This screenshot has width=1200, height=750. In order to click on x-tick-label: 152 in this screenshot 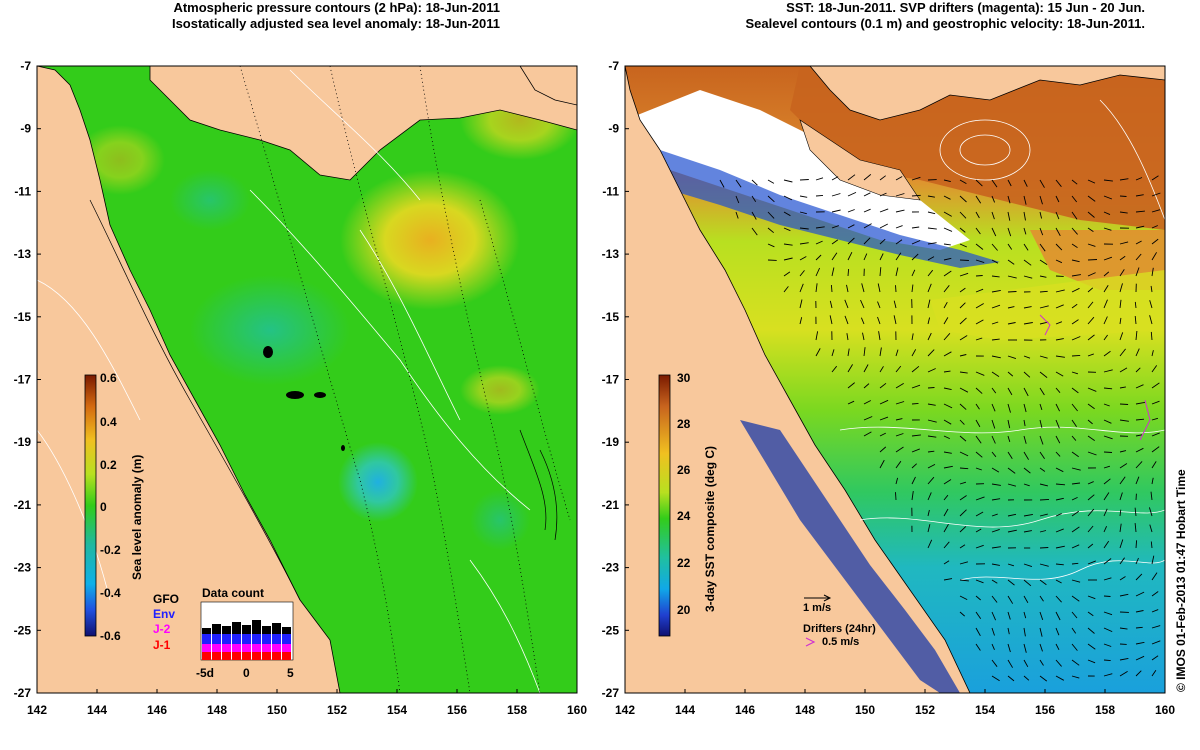, I will do `click(337, 710)`.